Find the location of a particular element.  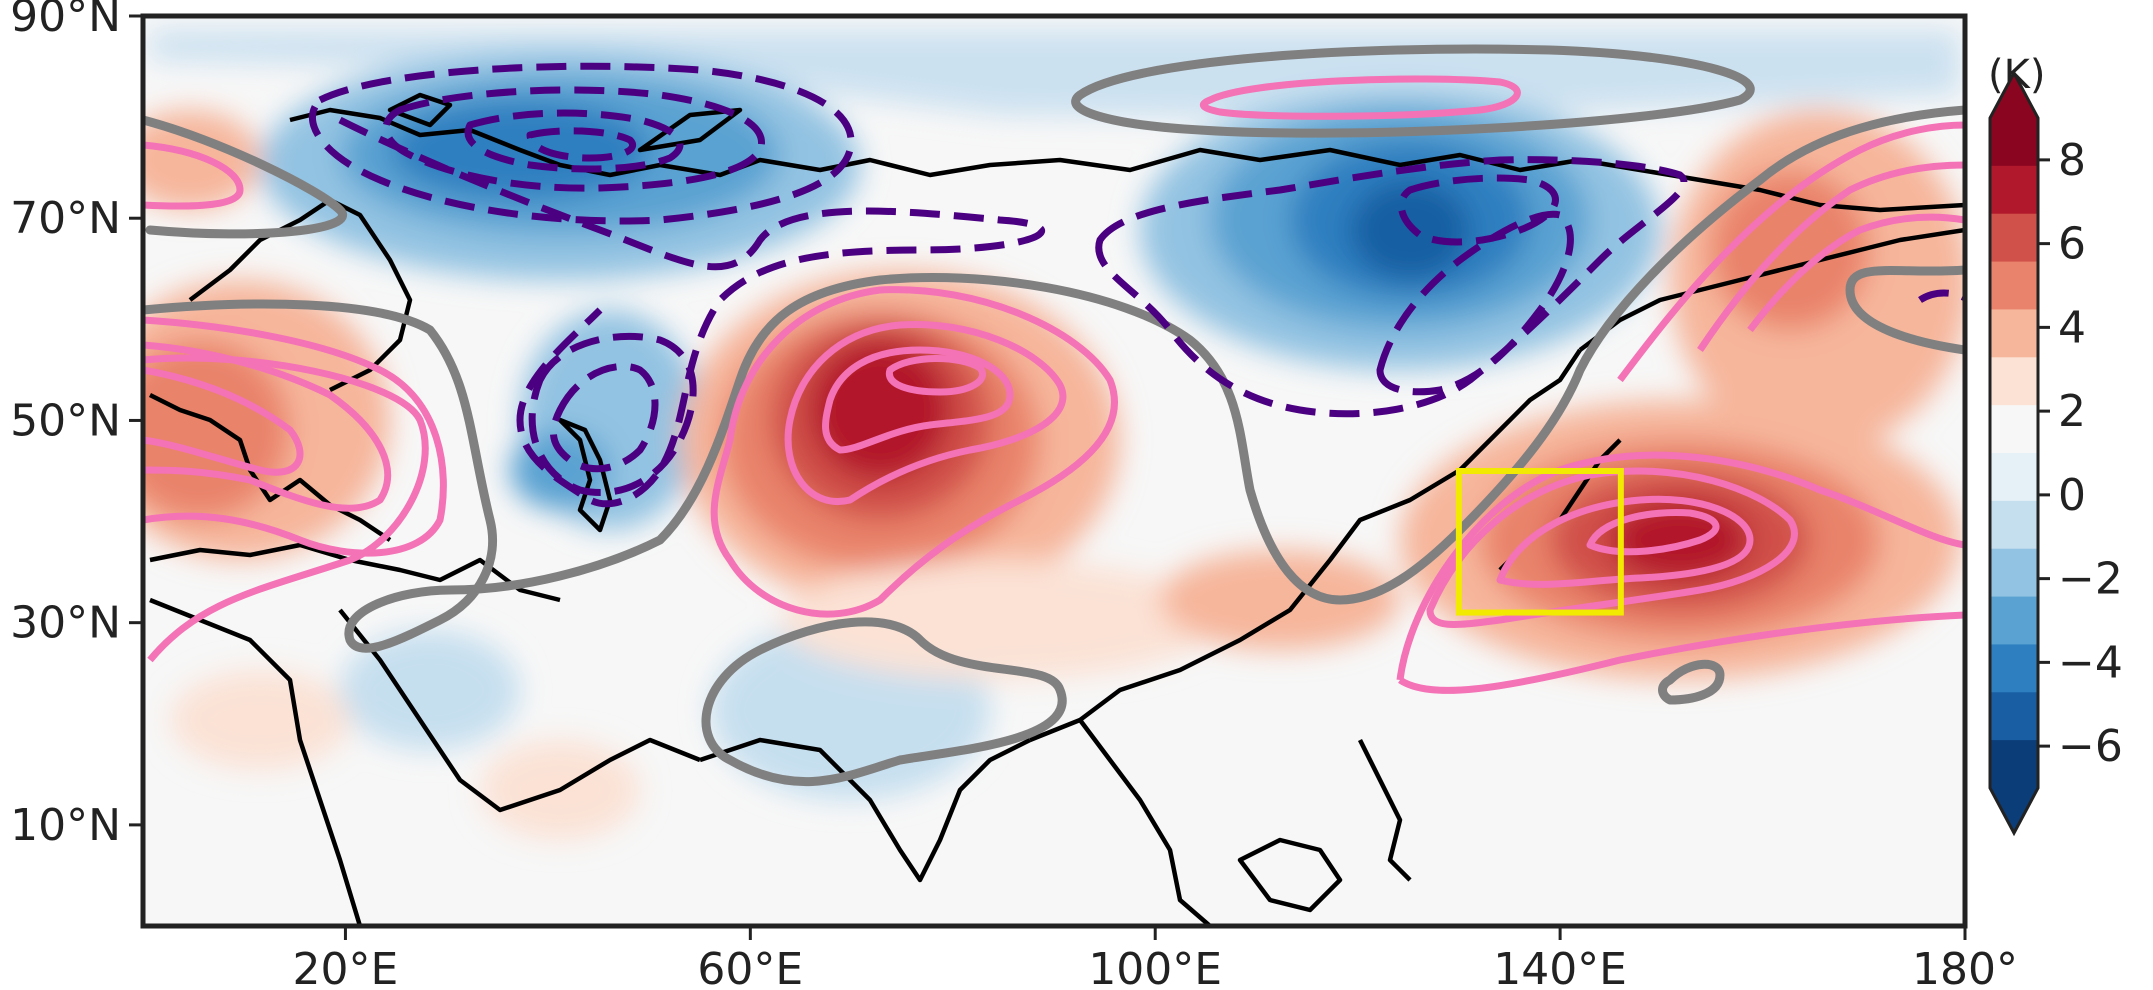

colorbar-tick-label: −2 is located at coordinates (2090, 579).